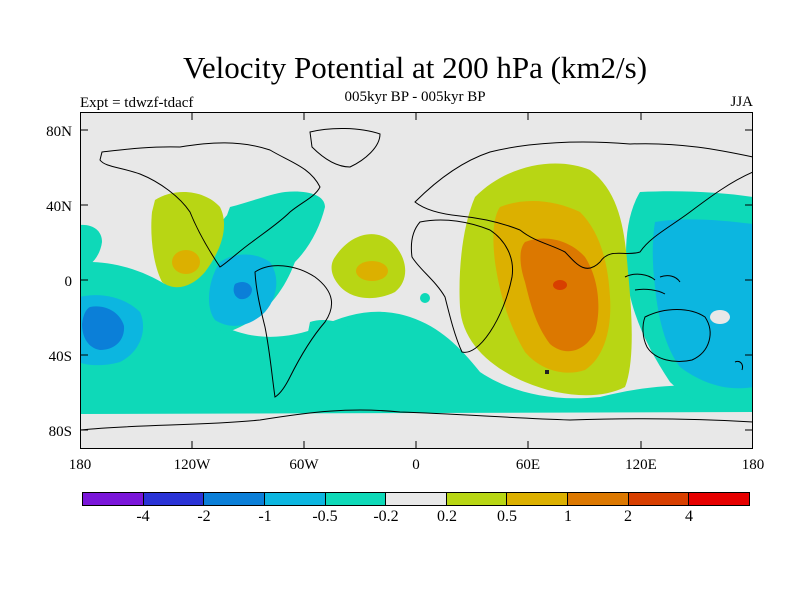 This screenshot has width=800, height=600. What do you see at coordinates (415, 67) in the screenshot?
I see `chart-title: Velocity Potential at 200 hPa (km2/s)` at bounding box center [415, 67].